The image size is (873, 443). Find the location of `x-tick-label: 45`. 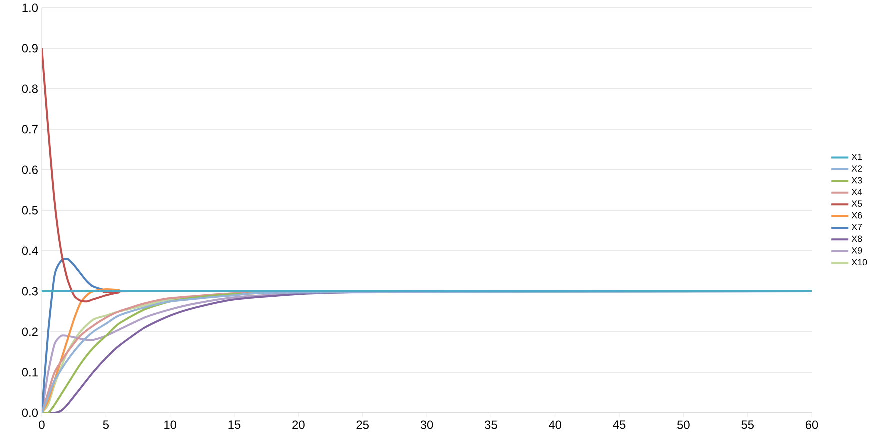

x-tick-label: 45 is located at coordinates (619, 425).